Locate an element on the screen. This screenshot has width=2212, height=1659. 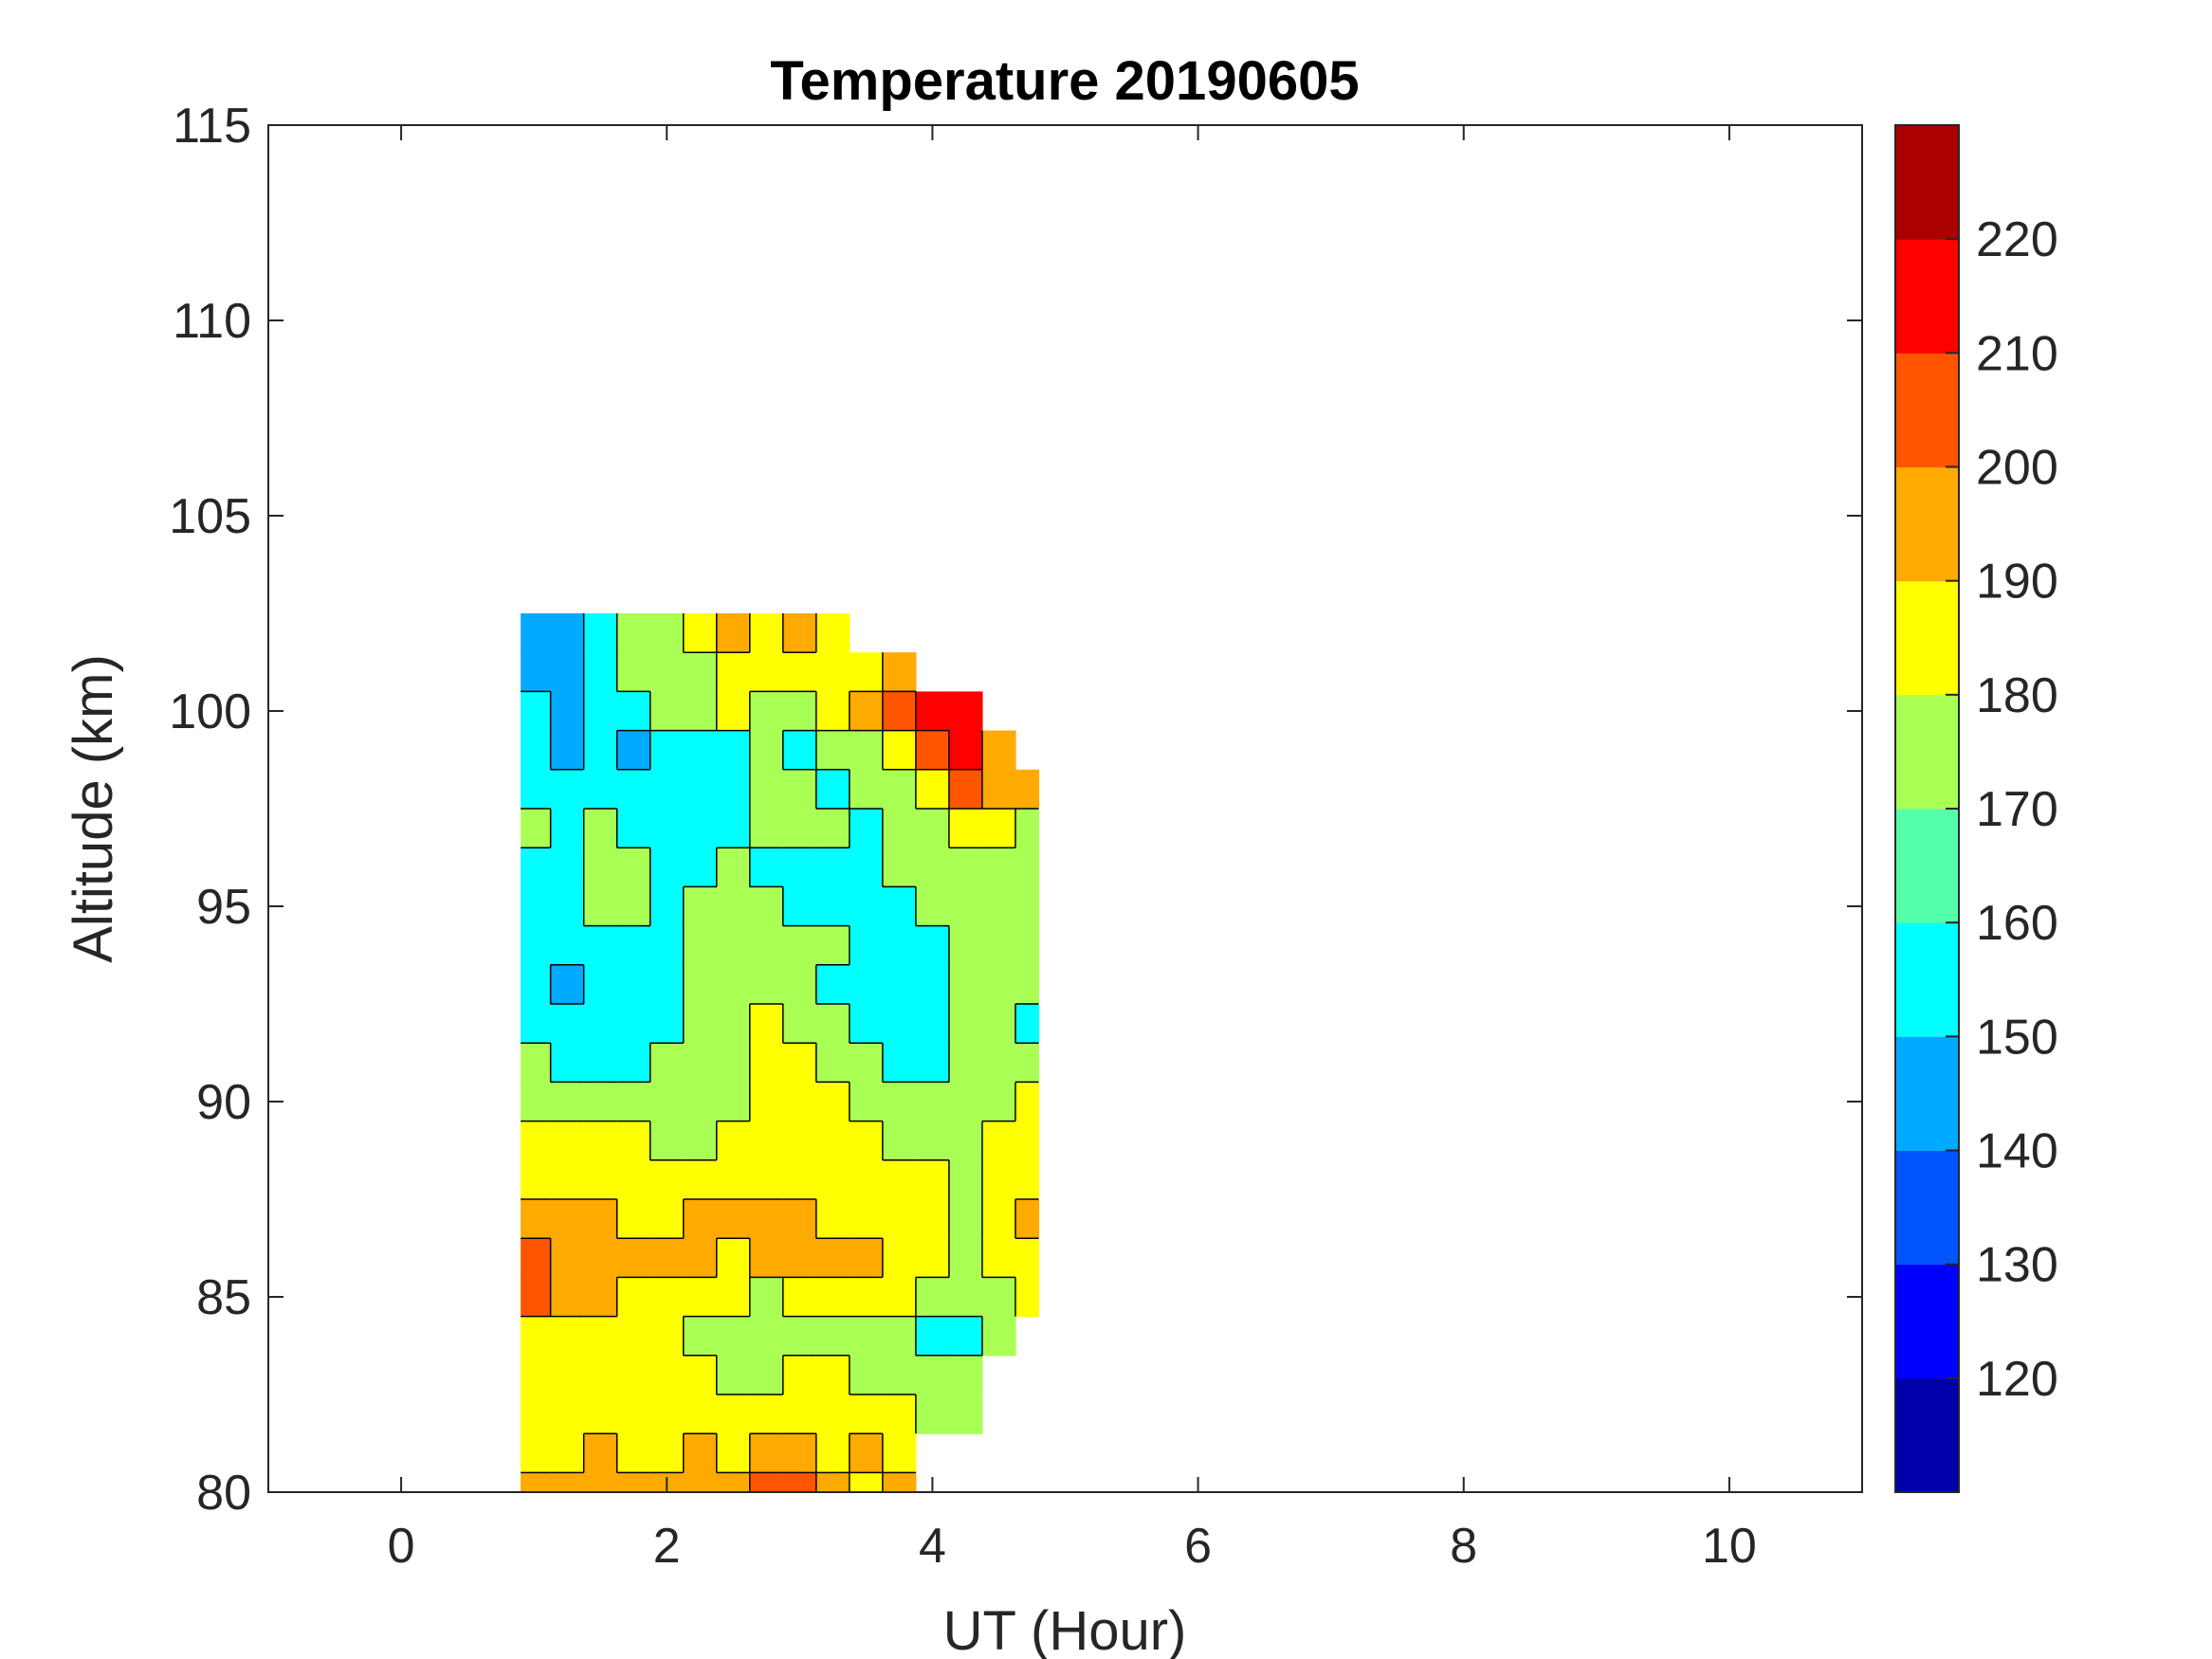
contour-lines is located at coordinates (780, 1052).